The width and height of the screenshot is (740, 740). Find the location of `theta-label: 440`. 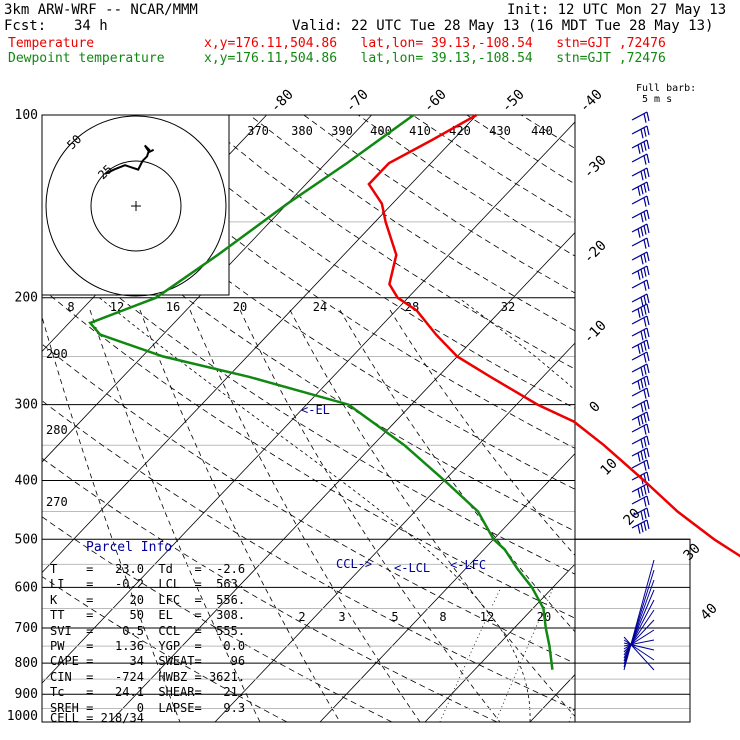

theta-label: 440 is located at coordinates (542, 131).